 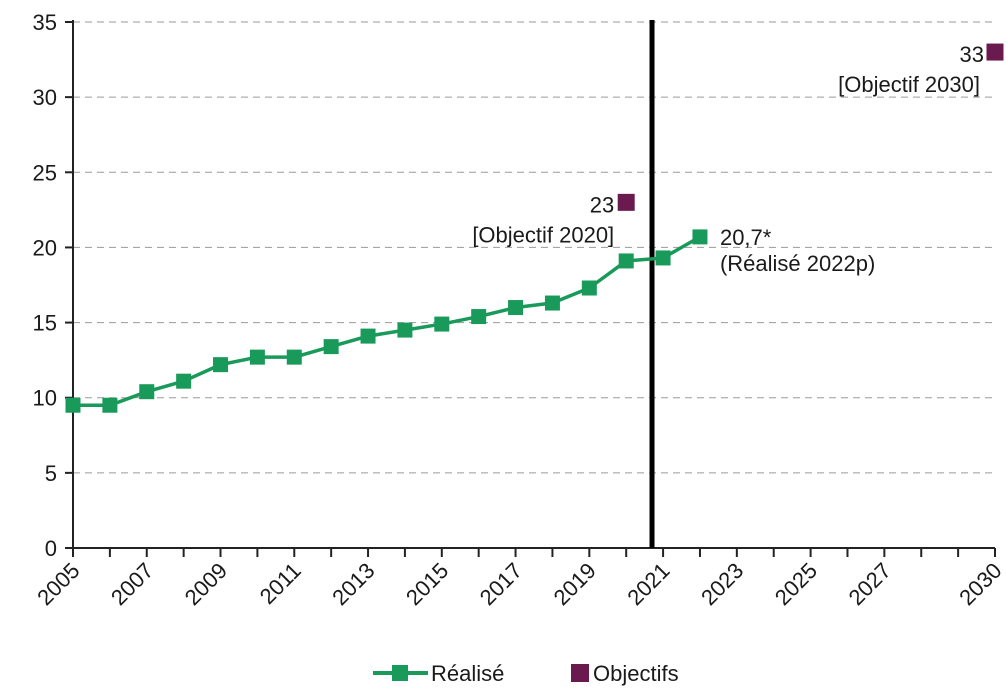 What do you see at coordinates (45, 172) in the screenshot?
I see `y-tick-label: 25` at bounding box center [45, 172].